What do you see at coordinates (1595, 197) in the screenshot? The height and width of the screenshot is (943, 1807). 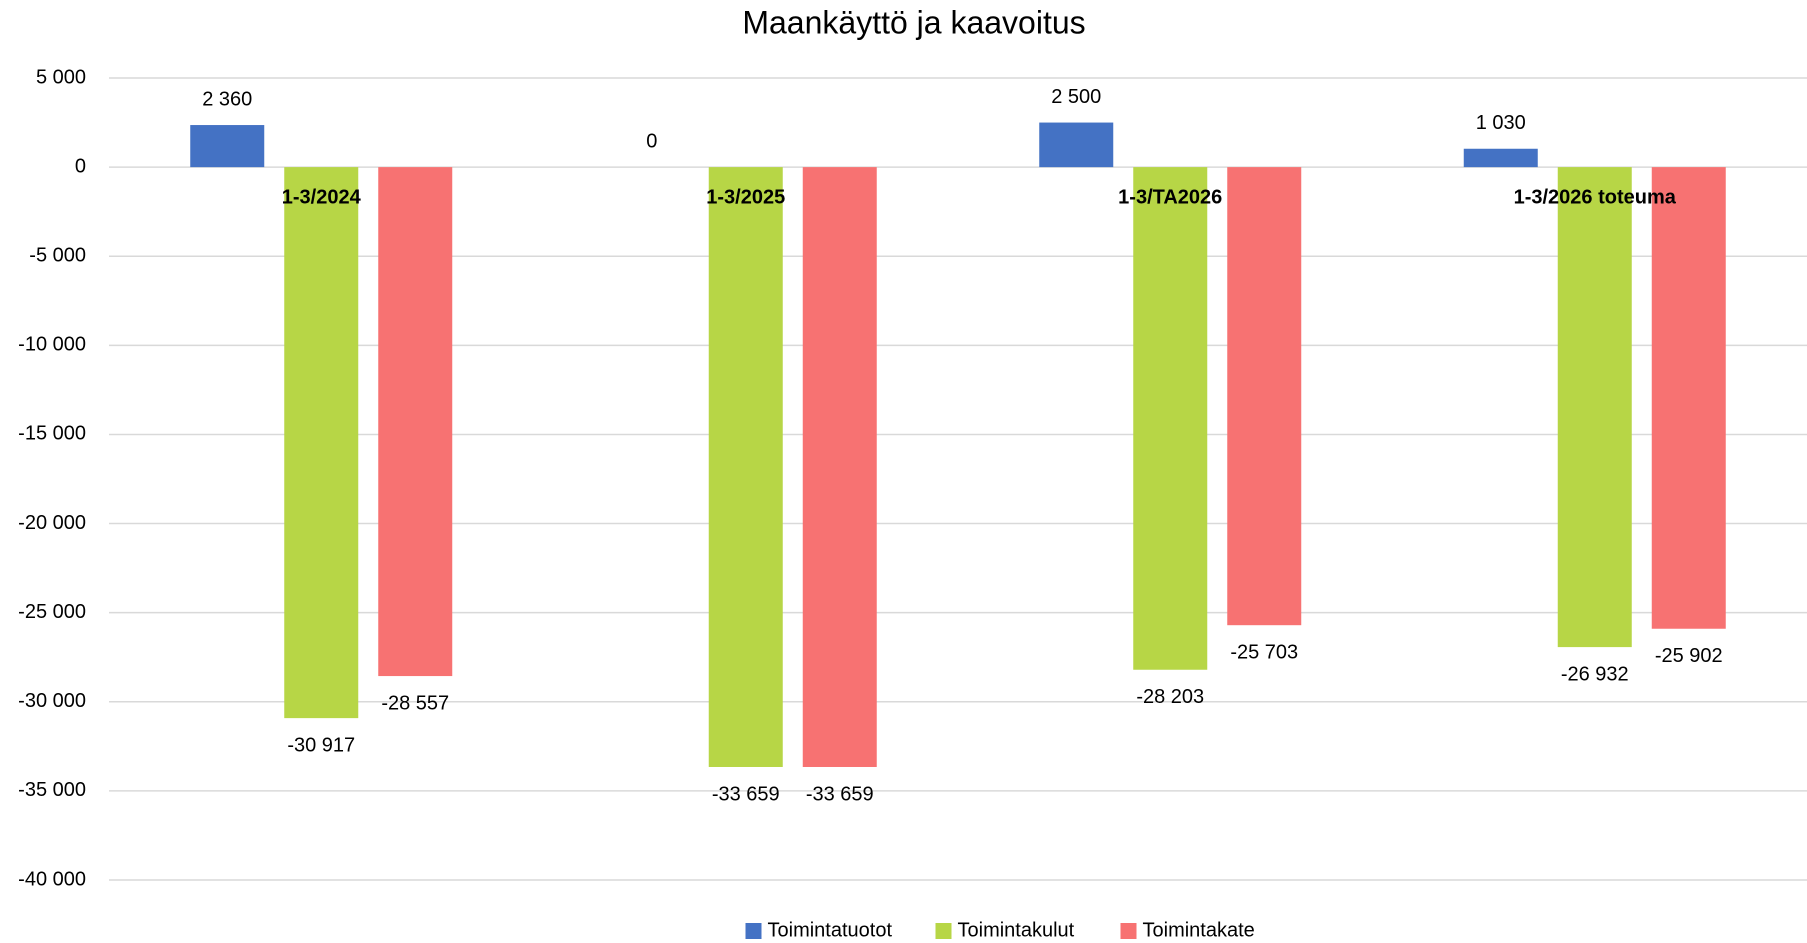 I see `x-tick-label: 1-3/2026 toteuma` at bounding box center [1595, 197].